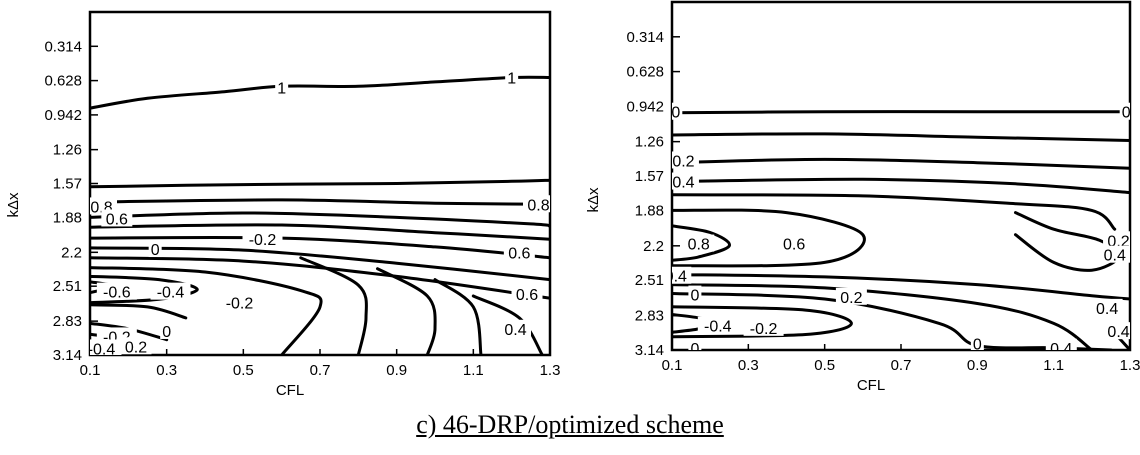  What do you see at coordinates (117, 293) in the screenshot?
I see `contour-label: -0.6` at bounding box center [117, 293].